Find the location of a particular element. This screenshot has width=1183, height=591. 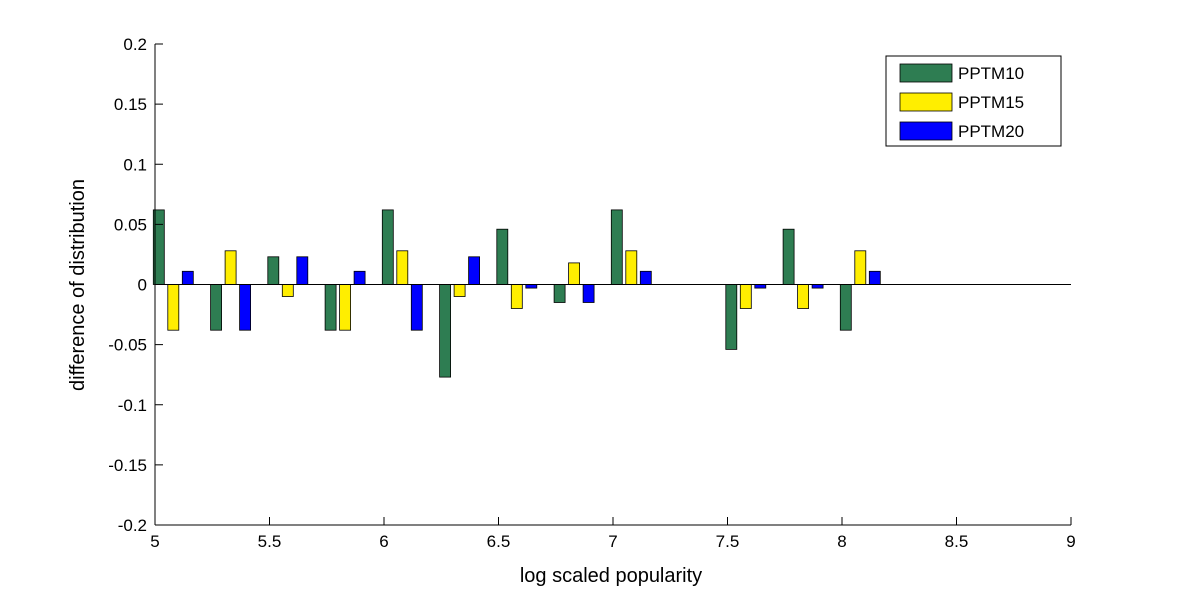

x-tick-label: 7.5 is located at coordinates (728, 541).